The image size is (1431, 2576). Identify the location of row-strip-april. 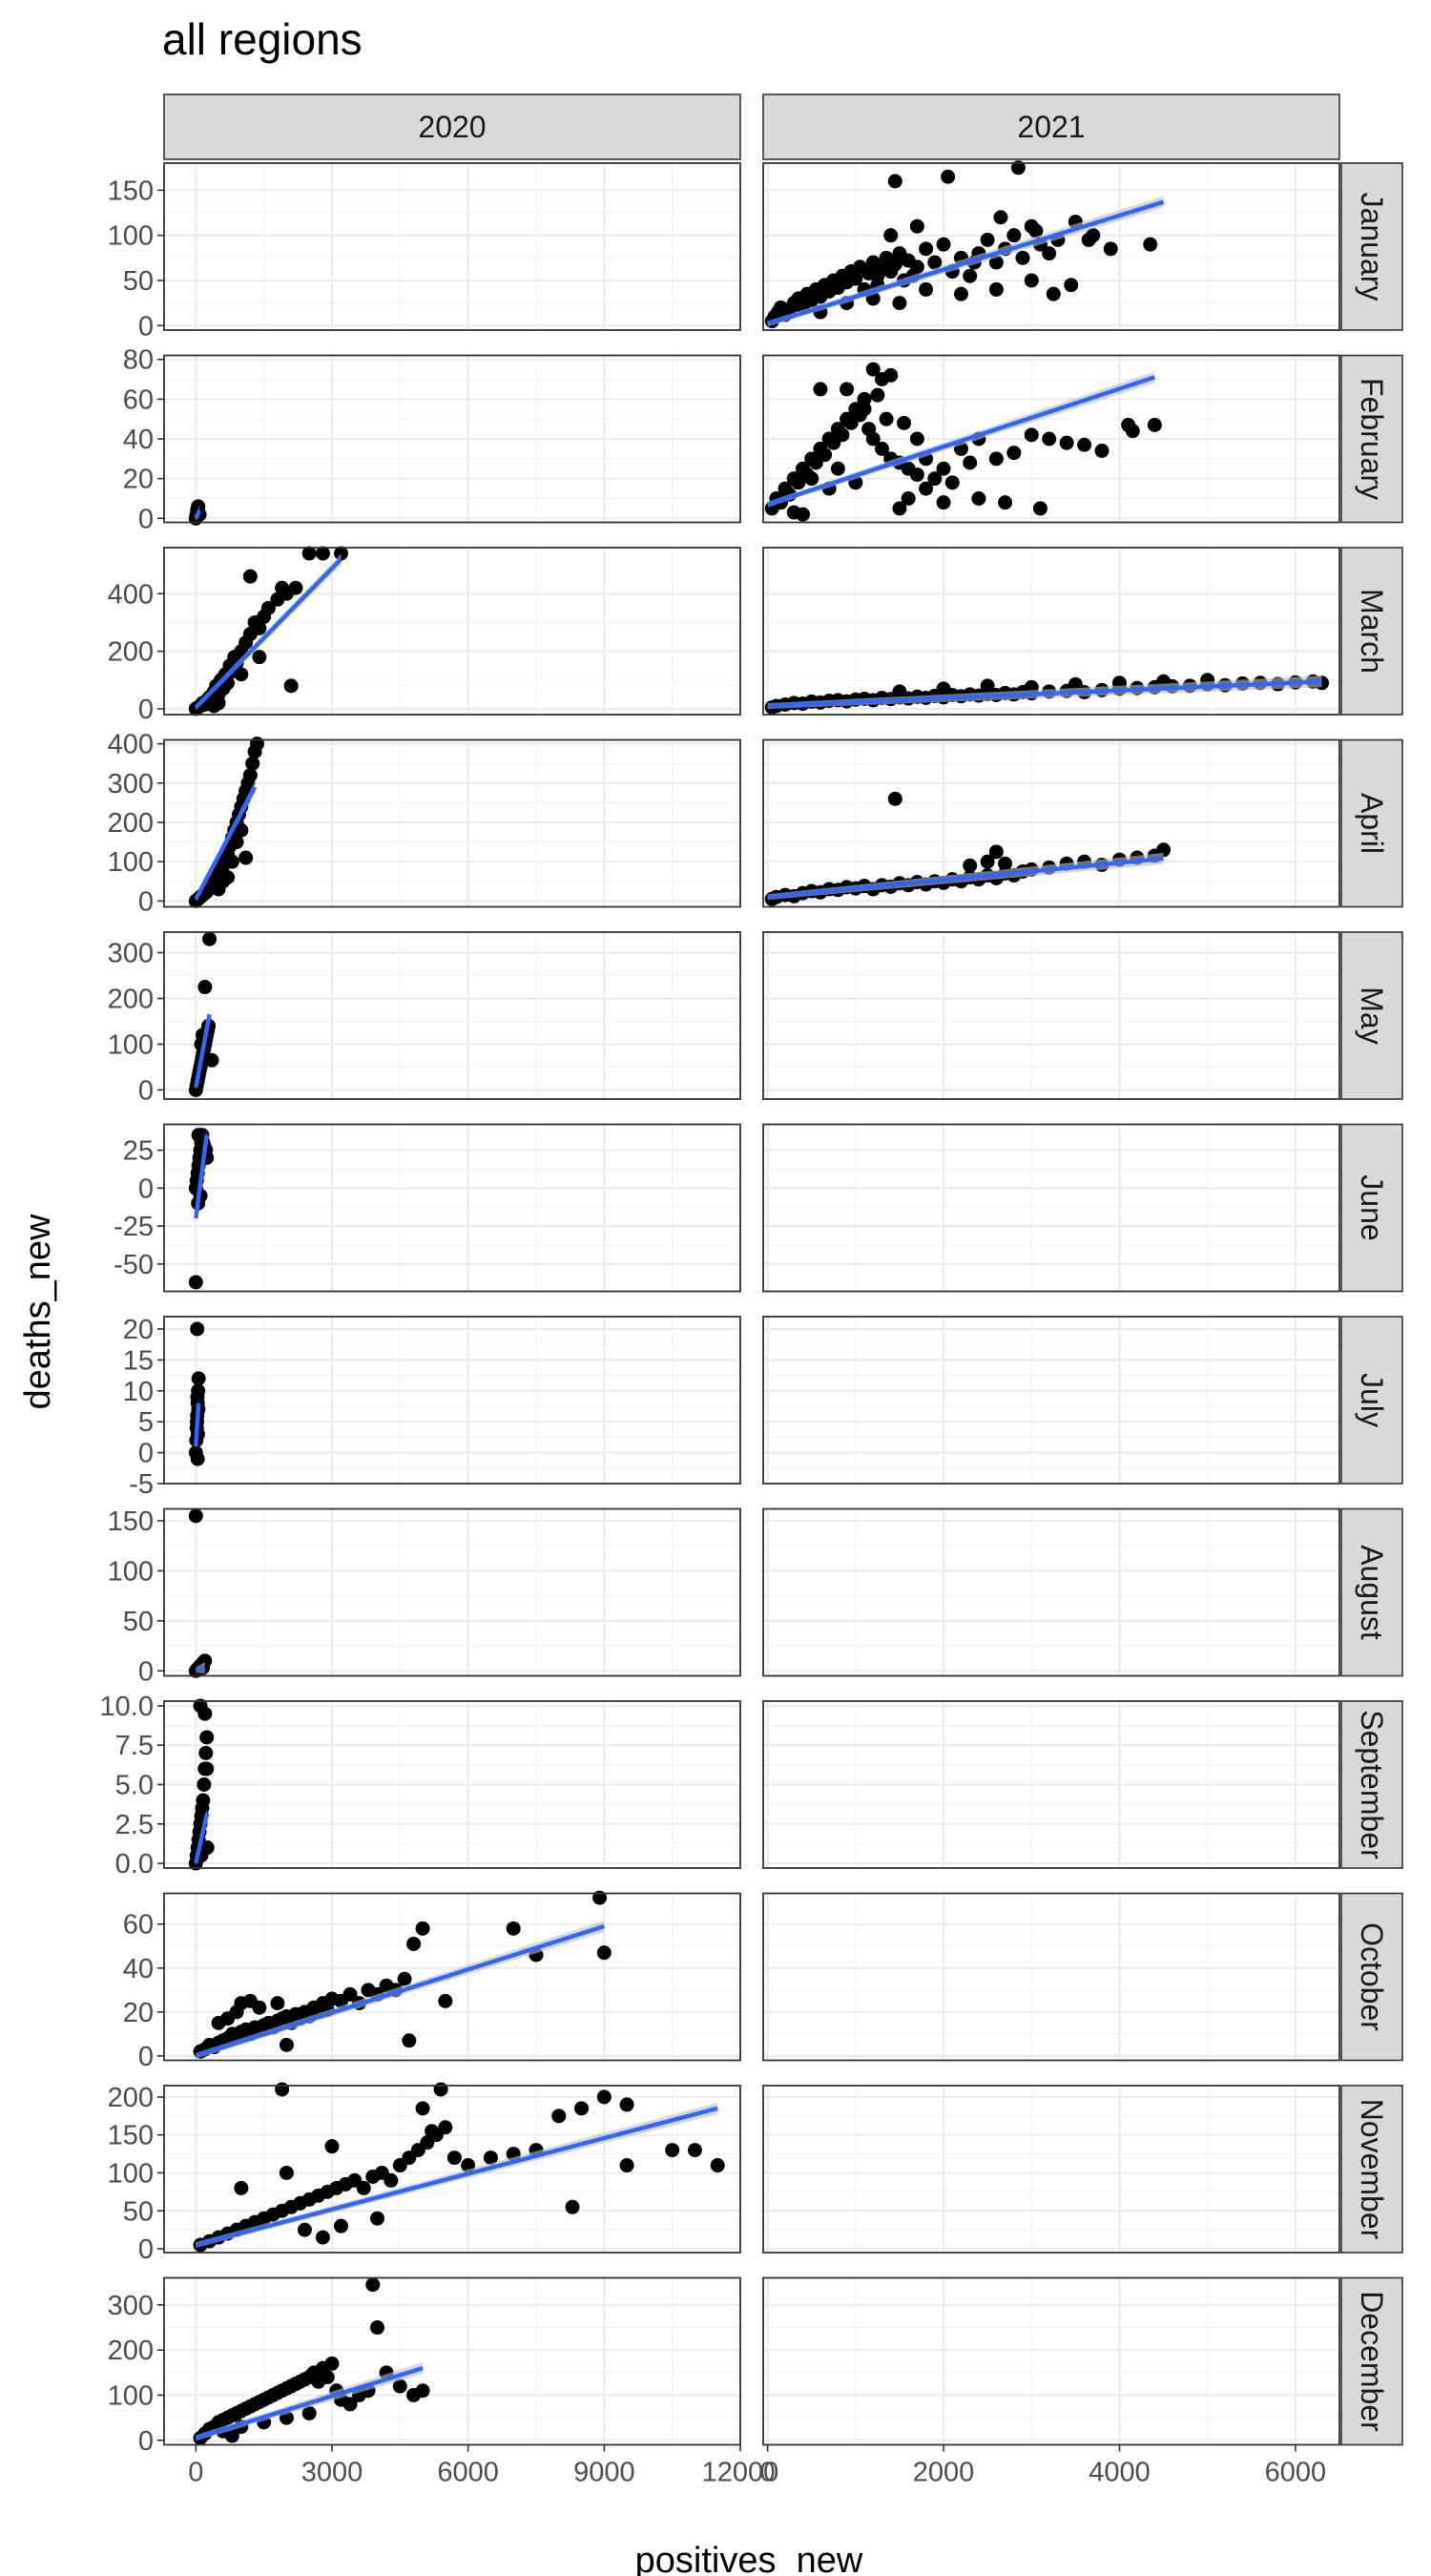
(1371, 823).